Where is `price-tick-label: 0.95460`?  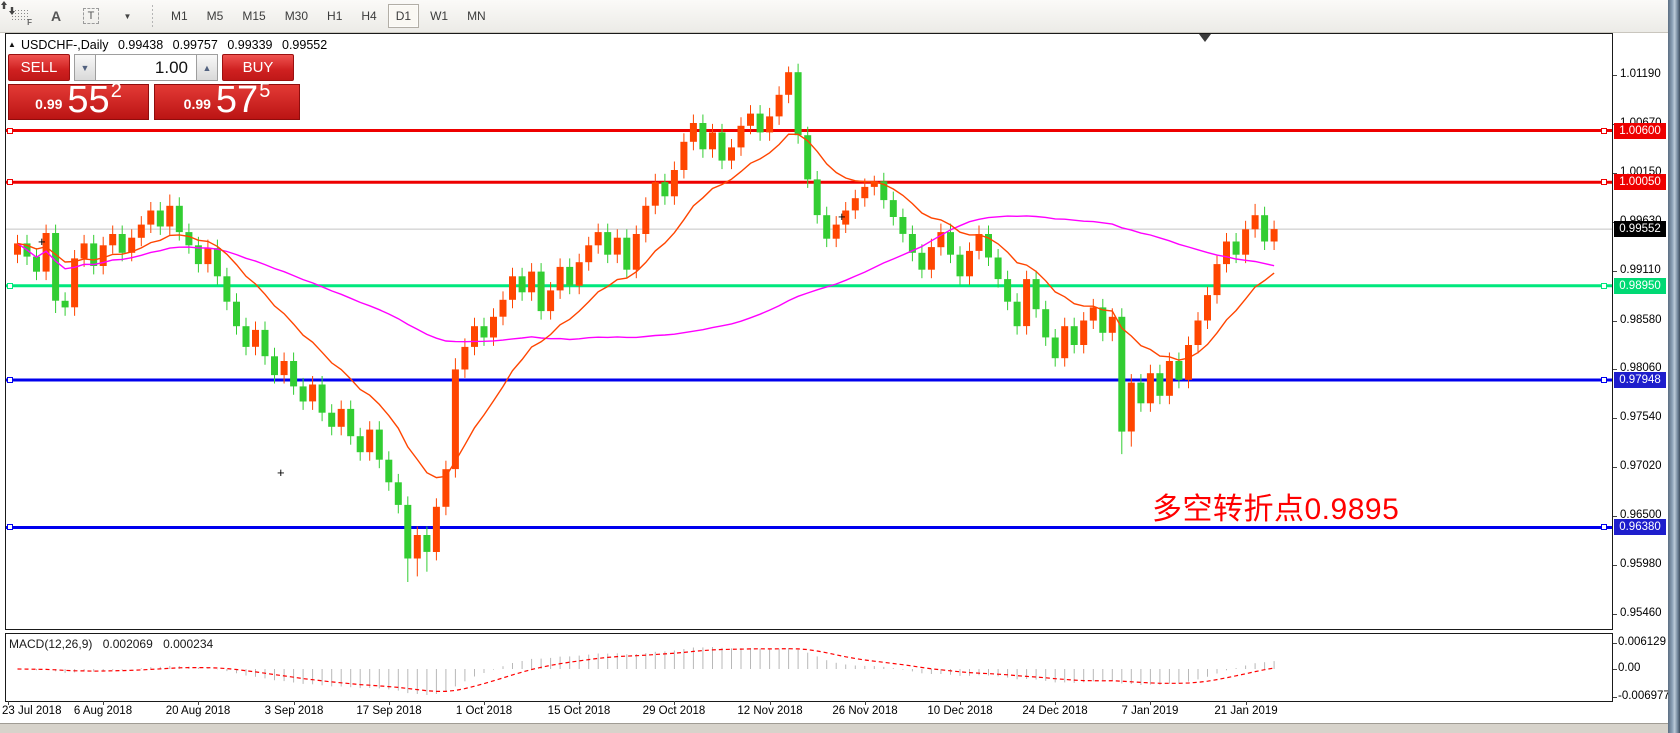
price-tick-label: 0.95460 is located at coordinates (1641, 613).